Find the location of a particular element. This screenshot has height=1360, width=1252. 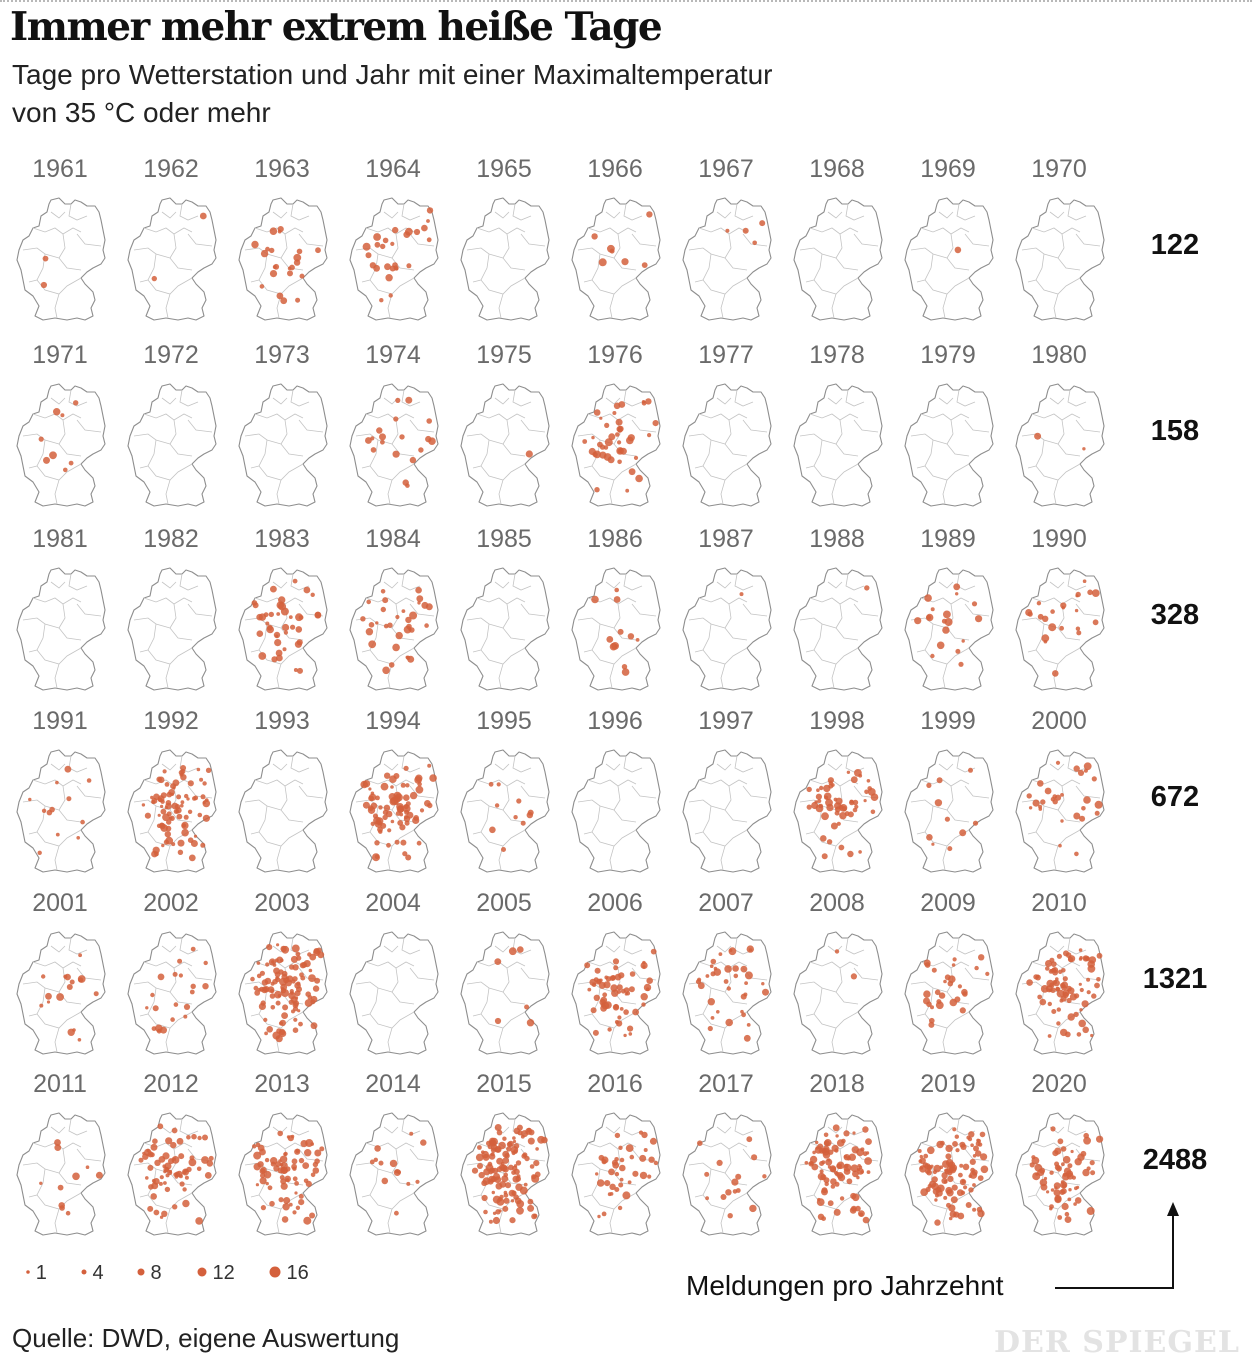

year-label: 2006 is located at coordinates (615, 903).